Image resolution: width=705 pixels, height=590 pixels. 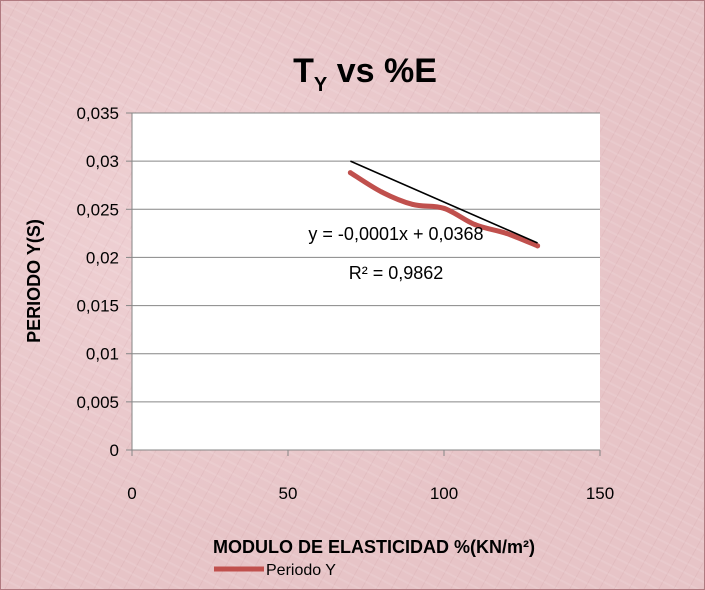 What do you see at coordinates (301, 570) in the screenshot?
I see `legend-label: Periodo Y` at bounding box center [301, 570].